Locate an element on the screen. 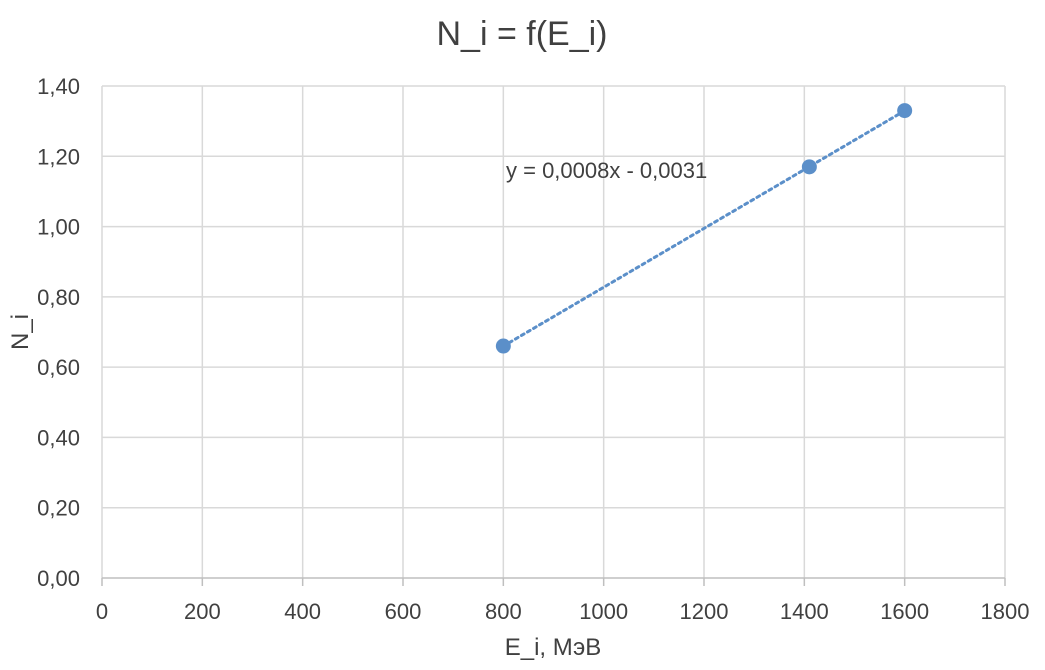 This screenshot has height=670, width=1045. x-tick-label: 400 is located at coordinates (302, 611).